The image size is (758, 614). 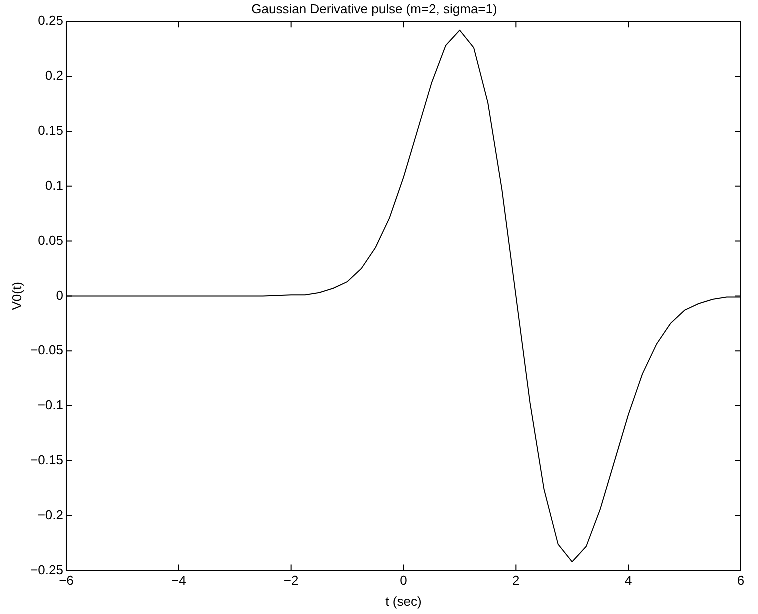 What do you see at coordinates (516, 580) in the screenshot?
I see `x-tick-label: 2` at bounding box center [516, 580].